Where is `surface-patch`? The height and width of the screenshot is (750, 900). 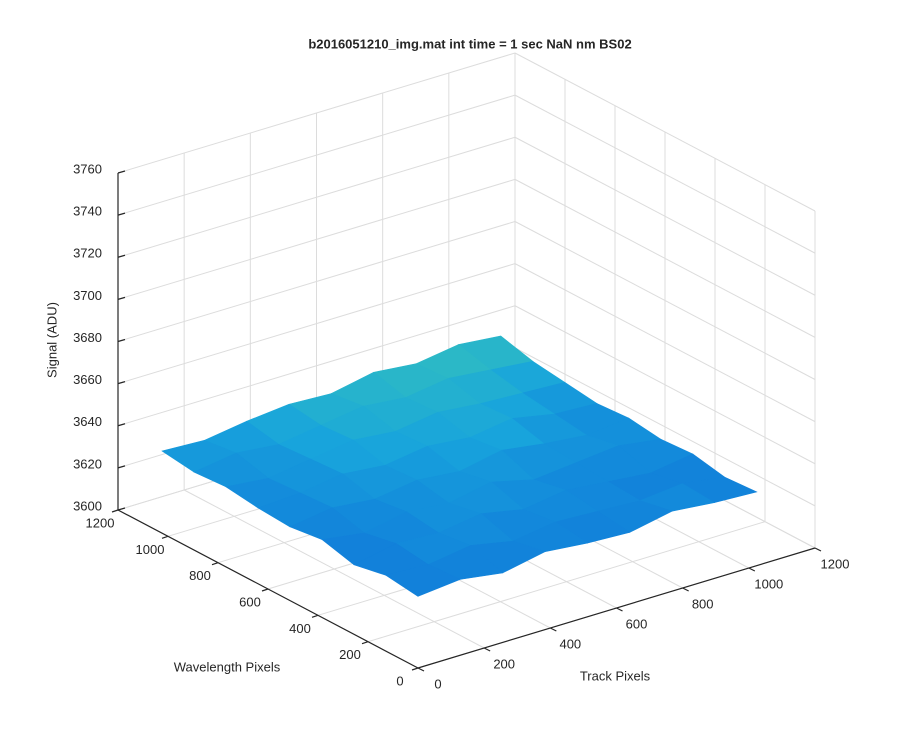 surface-patch is located at coordinates (423, 580).